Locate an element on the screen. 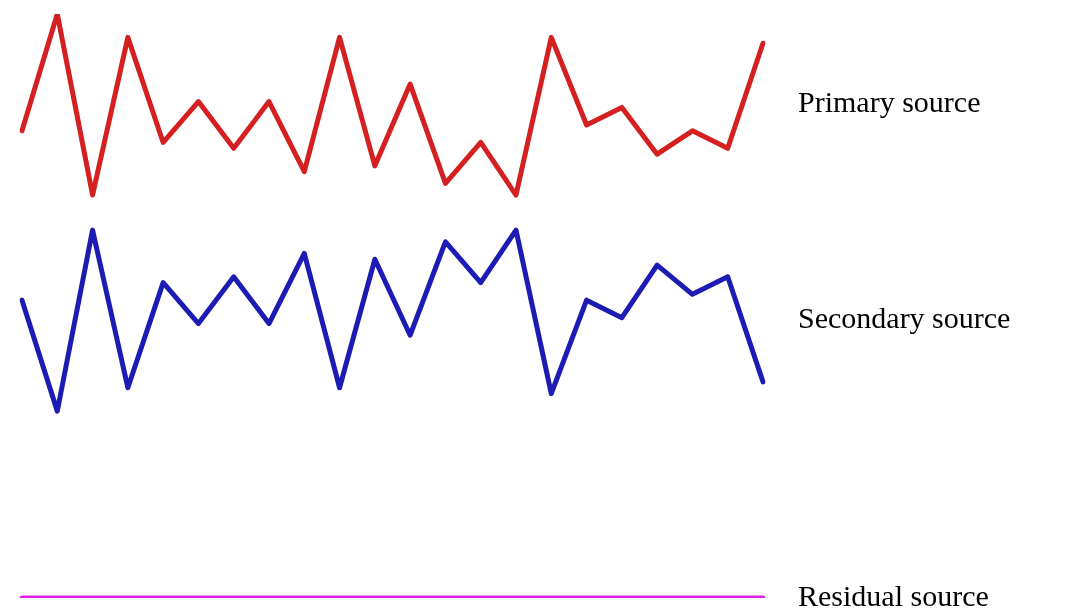 The width and height of the screenshot is (1083, 612). series-label: Residual source is located at coordinates (893, 595).